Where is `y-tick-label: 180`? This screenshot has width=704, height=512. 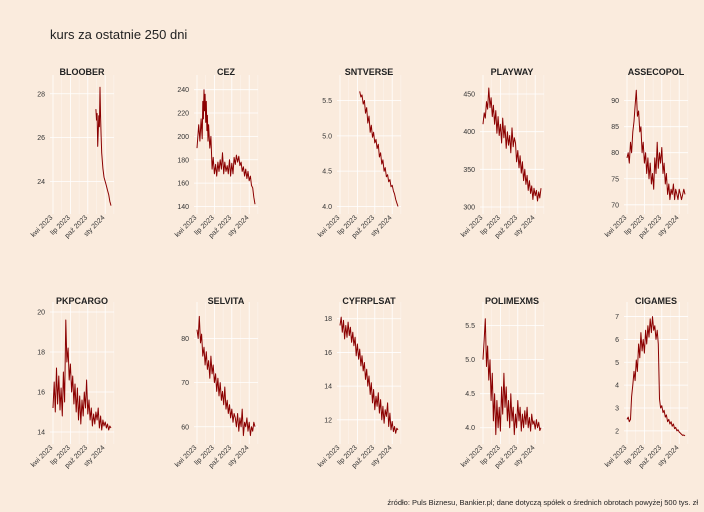 y-tick-label: 180 is located at coordinates (183, 160).